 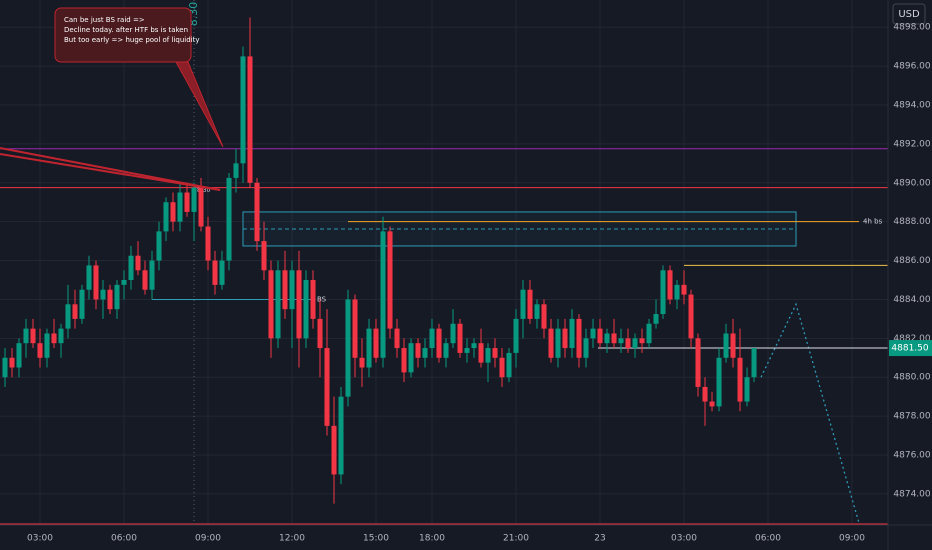 What do you see at coordinates (110, 172) in the screenshot?
I see `trend-line` at bounding box center [110, 172].